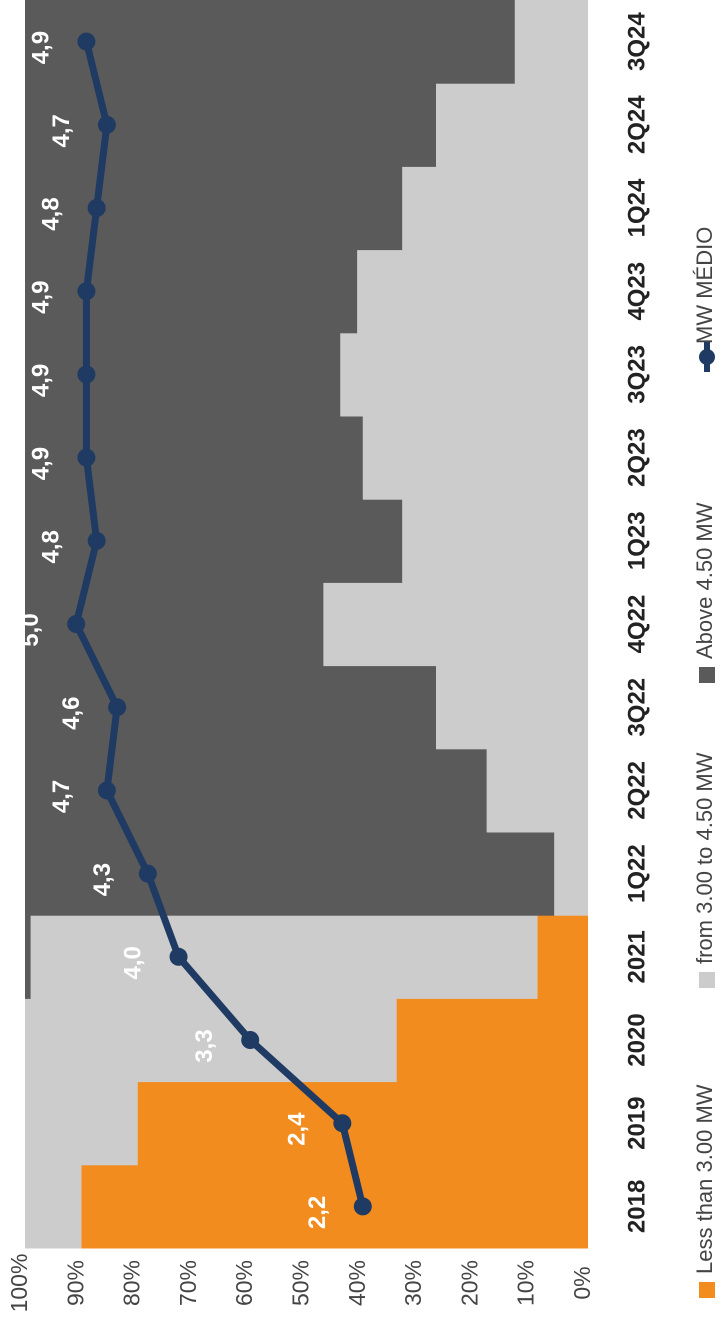  What do you see at coordinates (53, 1206) in the screenshot?
I see `bar-2-2018` at bounding box center [53, 1206].